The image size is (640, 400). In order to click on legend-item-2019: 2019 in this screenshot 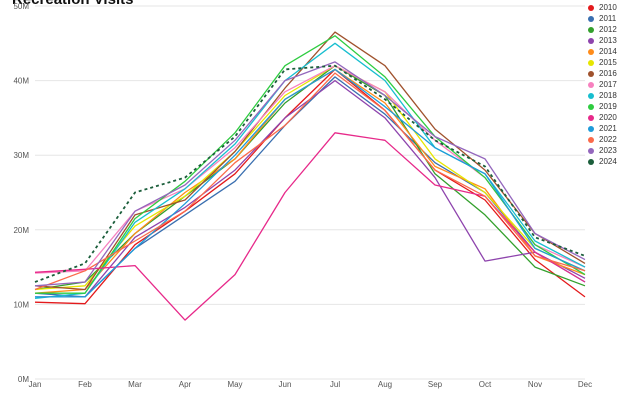, I will do `click(602, 106)`.